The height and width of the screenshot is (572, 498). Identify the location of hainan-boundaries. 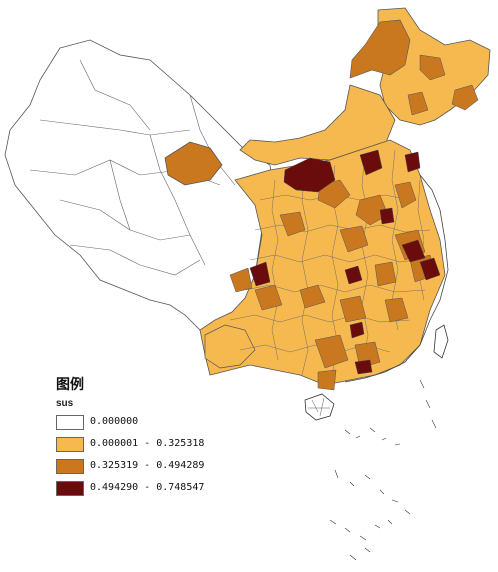
(319, 407).